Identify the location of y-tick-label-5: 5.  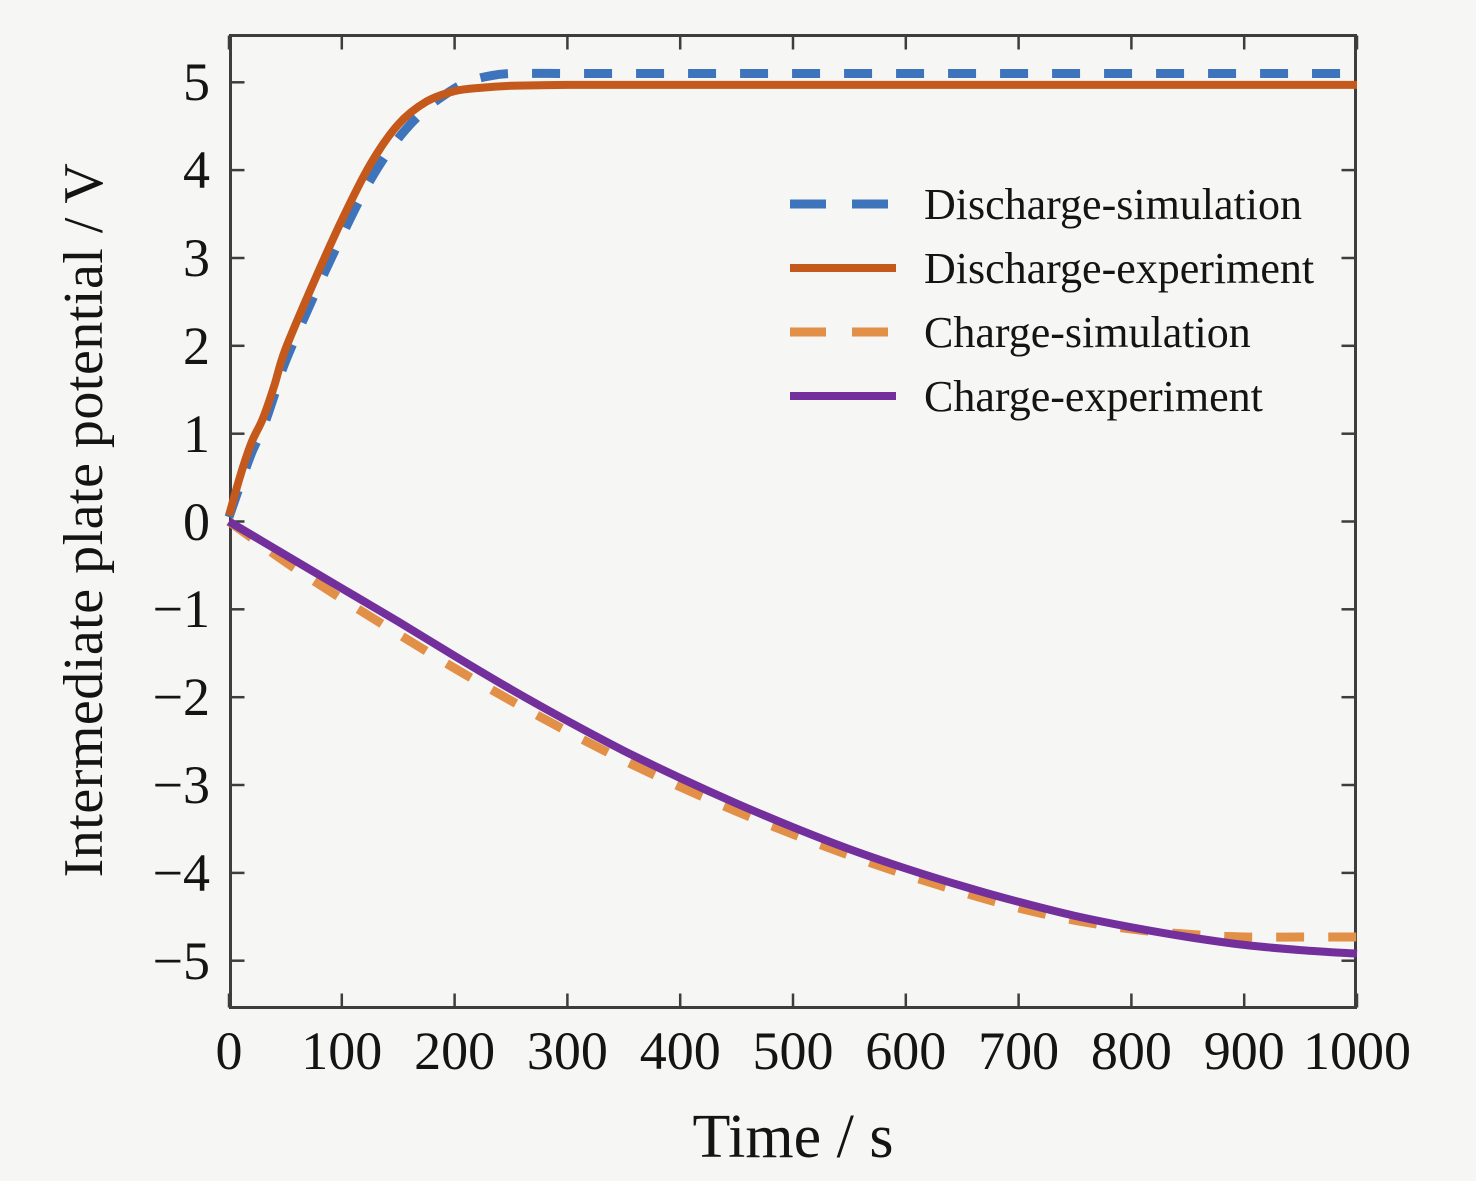
(196, 82).